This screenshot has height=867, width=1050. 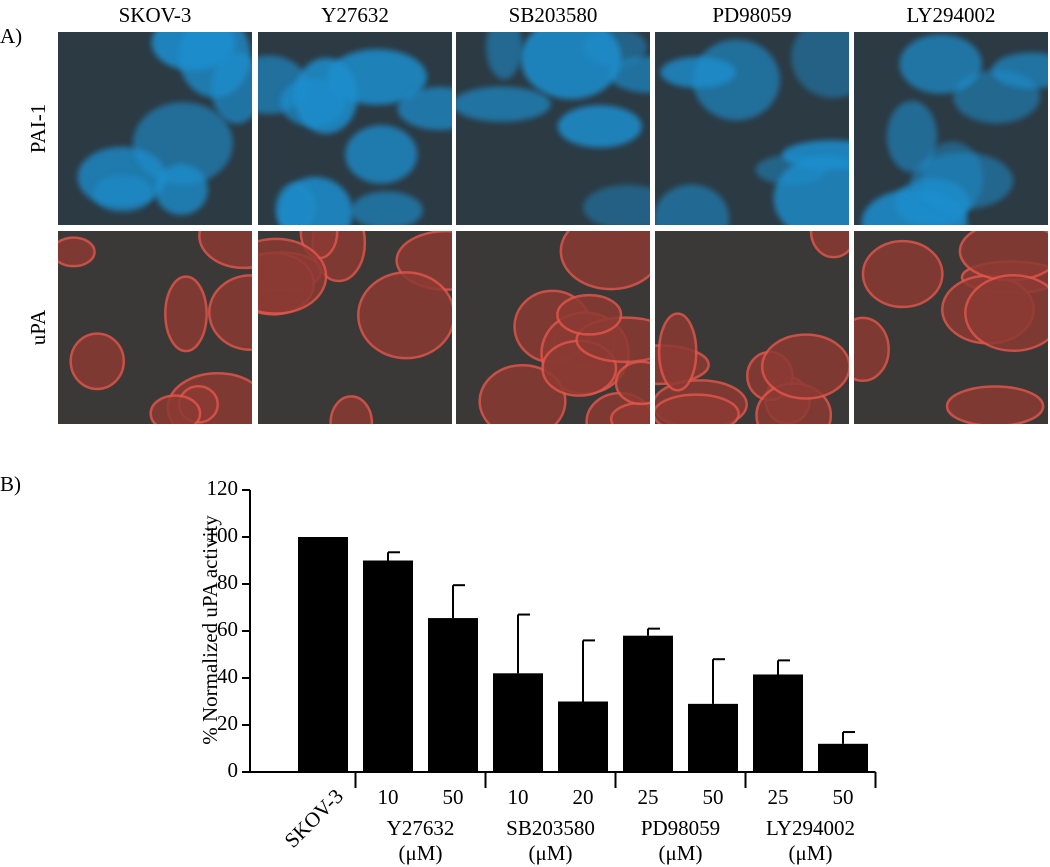 I want to click on y-axis-label: % Normalized uPA activity, so click(x=210, y=630).